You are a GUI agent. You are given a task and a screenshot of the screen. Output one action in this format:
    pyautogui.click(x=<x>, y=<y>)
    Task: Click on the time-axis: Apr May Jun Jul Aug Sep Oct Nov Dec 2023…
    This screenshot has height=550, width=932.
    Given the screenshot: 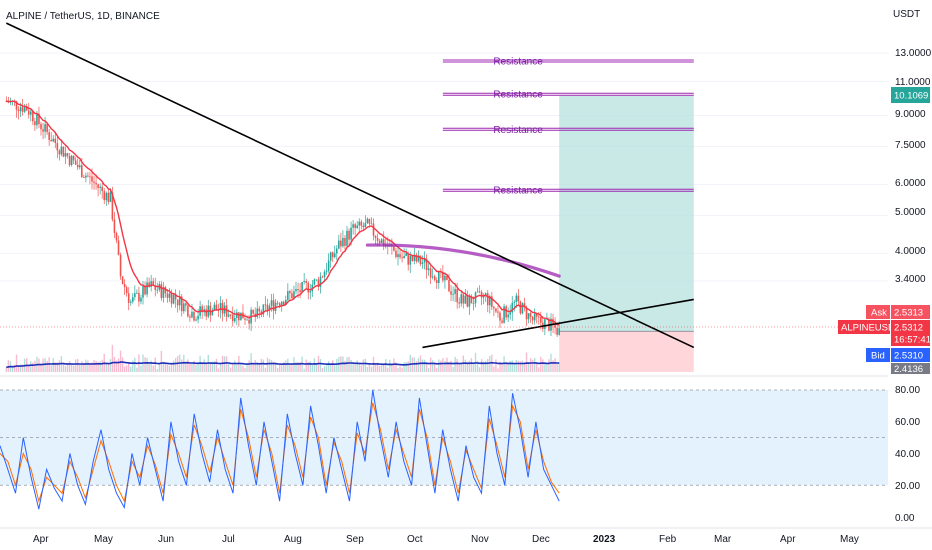 What is the action you would take?
    pyautogui.click(x=446, y=539)
    